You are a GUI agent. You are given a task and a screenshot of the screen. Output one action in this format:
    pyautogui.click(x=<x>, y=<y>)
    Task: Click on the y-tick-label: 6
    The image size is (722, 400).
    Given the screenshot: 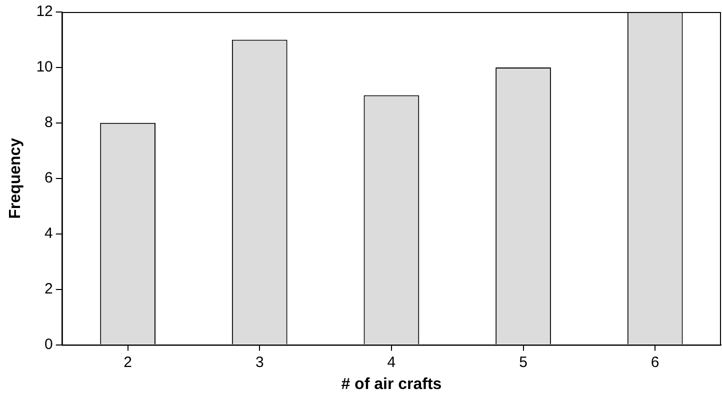 What is the action you would take?
    pyautogui.click(x=48, y=178)
    